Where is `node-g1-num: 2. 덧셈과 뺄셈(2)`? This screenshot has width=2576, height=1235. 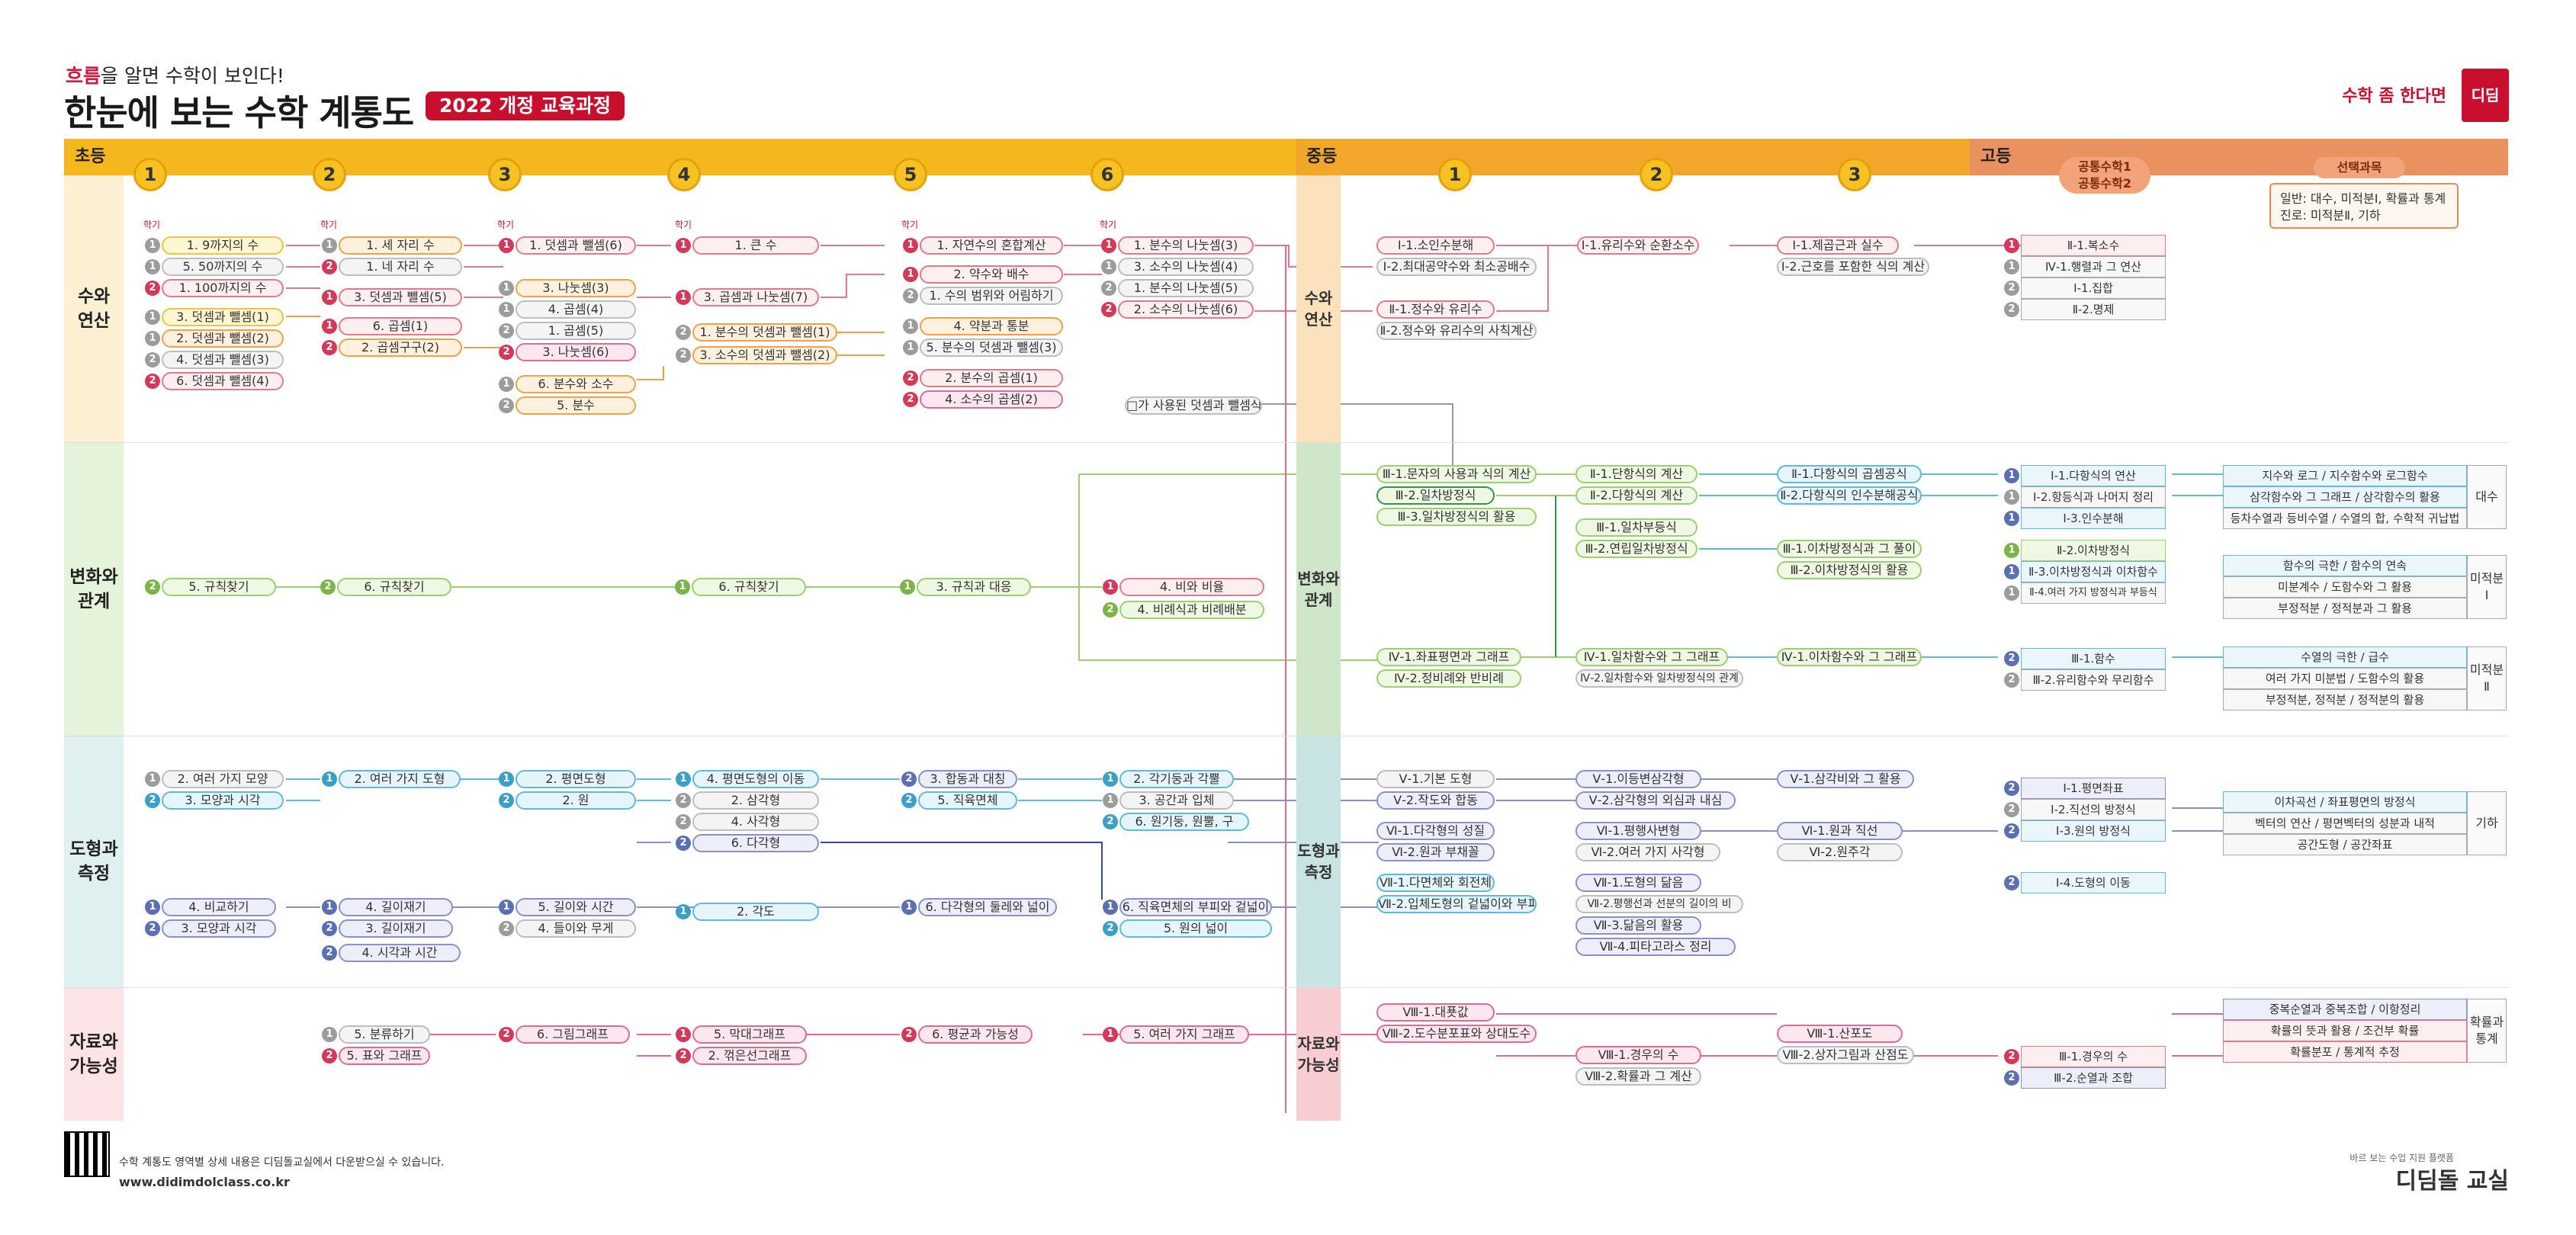 node-g1-num: 2. 덧셈과 뺄셈(2) is located at coordinates (223, 338).